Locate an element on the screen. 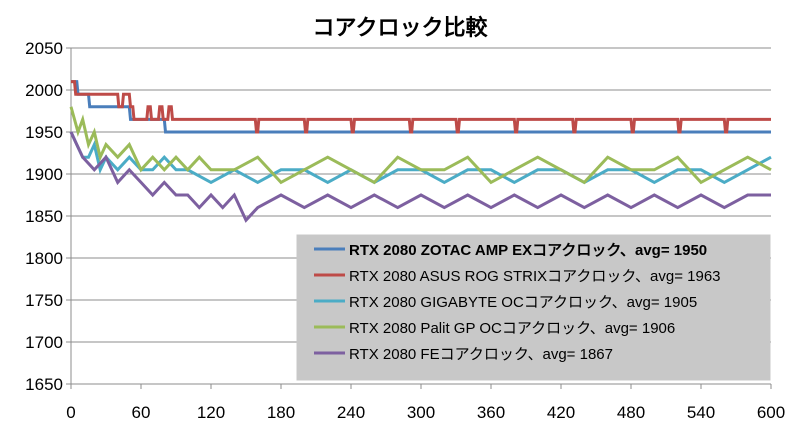  x-tick-label: 180 is located at coordinates (281, 412).